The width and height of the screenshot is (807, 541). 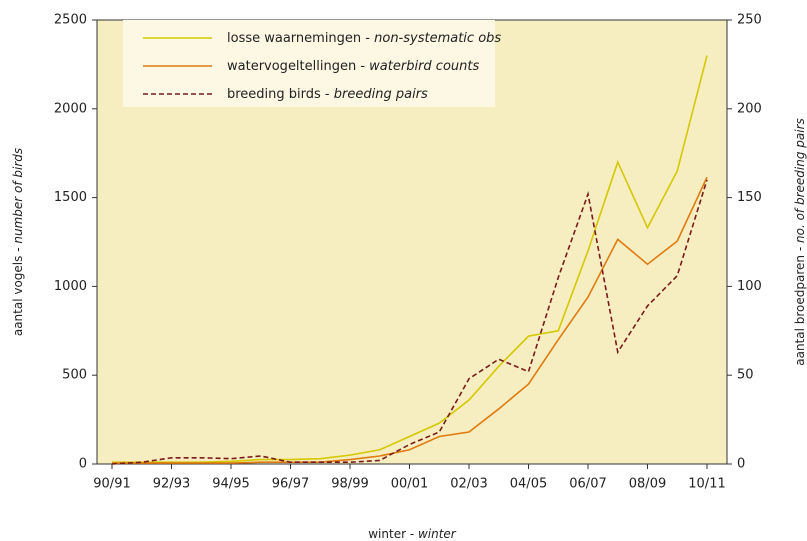 I want to click on y2-tick-label: 150, so click(x=749, y=197).